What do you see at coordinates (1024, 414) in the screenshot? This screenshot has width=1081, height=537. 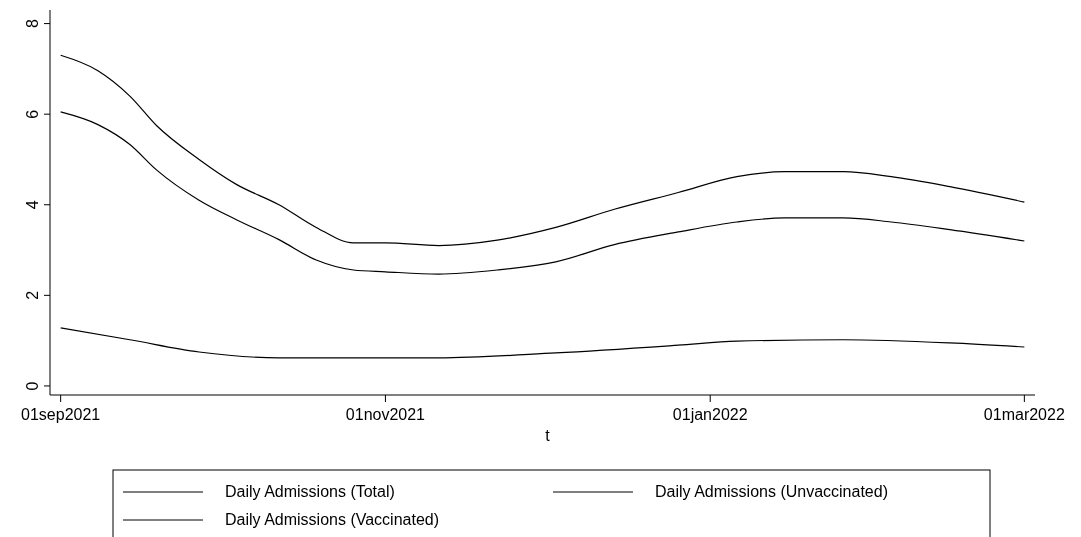 I see `x-tick-label: 01mar2022` at bounding box center [1024, 414].